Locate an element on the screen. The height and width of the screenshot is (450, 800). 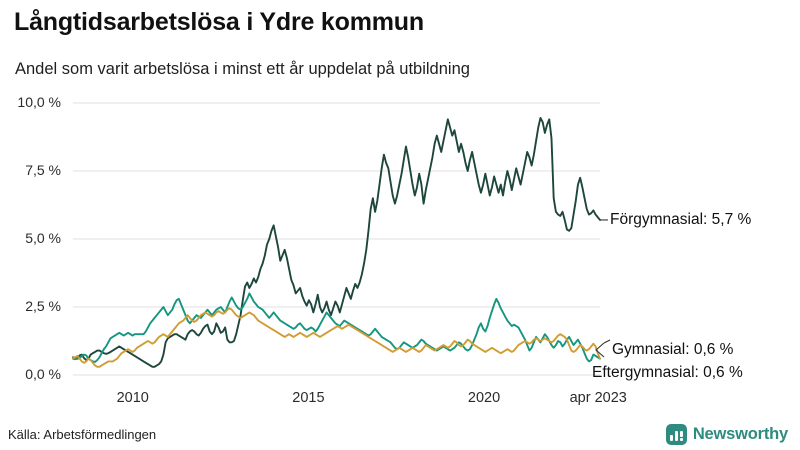
y-axis-tick-label: 7,5 % is located at coordinates (43, 170).